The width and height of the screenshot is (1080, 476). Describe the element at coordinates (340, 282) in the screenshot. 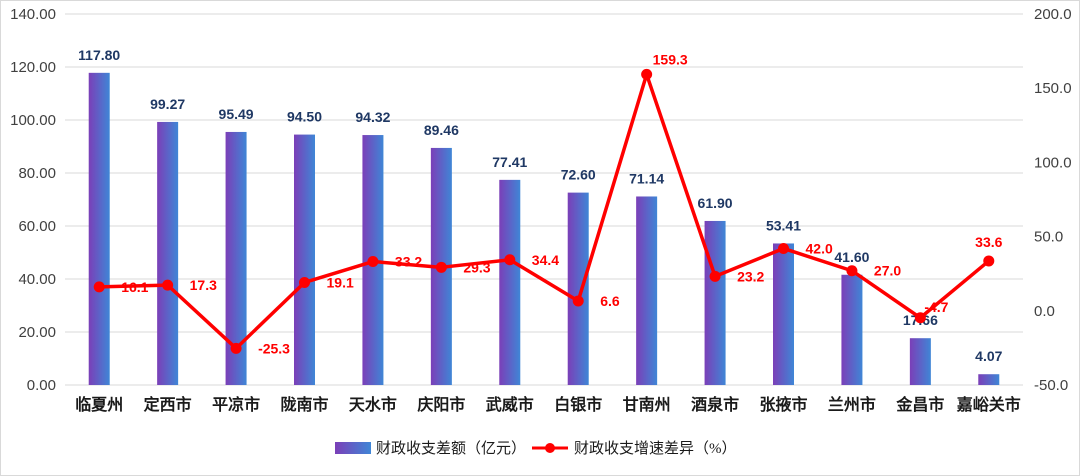

I see `line-value-label: 19.1` at that location.